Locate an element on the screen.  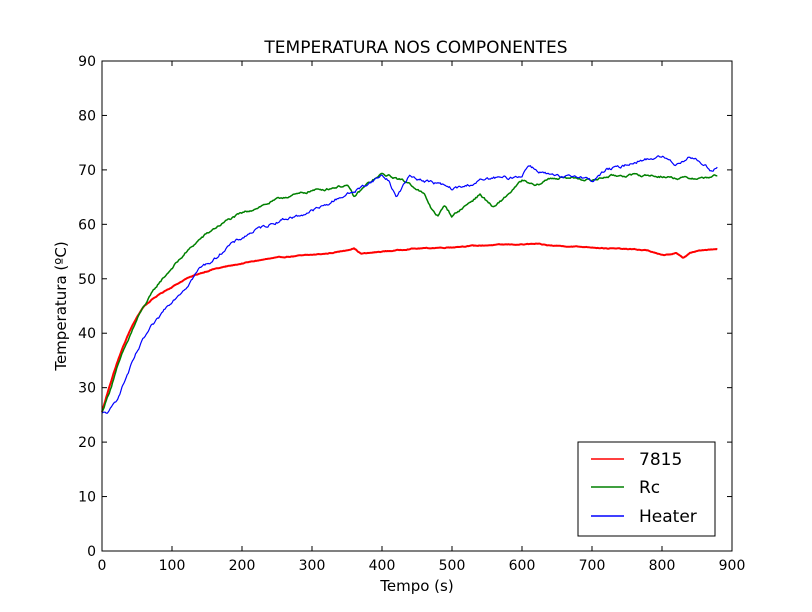
legend: 7815 Rc Heater is located at coordinates (646, 489).